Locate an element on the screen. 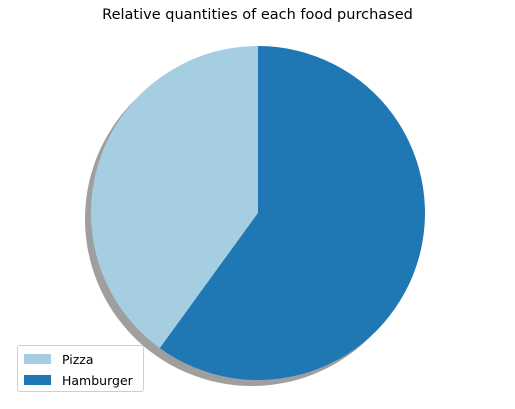 The width and height of the screenshot is (515, 409). legend-item-hamburger: Hamburger is located at coordinates (78, 380).